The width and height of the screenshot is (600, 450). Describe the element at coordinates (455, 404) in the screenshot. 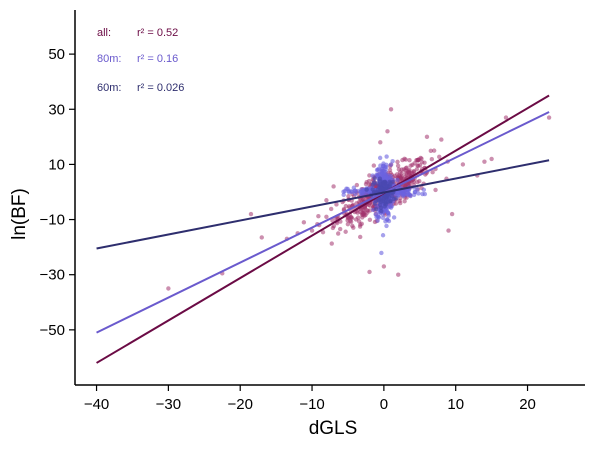

I see `x-tick-label: 10` at that location.